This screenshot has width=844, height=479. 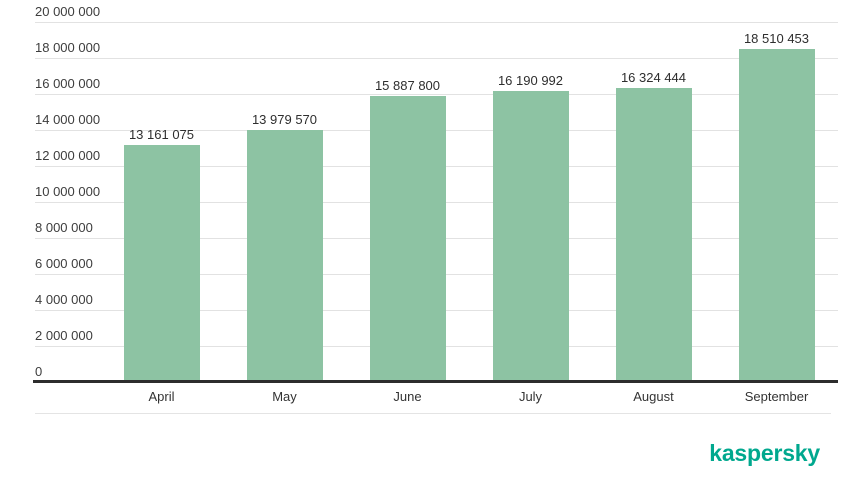 What do you see at coordinates (161, 263) in the screenshot?
I see `bar-april` at bounding box center [161, 263].